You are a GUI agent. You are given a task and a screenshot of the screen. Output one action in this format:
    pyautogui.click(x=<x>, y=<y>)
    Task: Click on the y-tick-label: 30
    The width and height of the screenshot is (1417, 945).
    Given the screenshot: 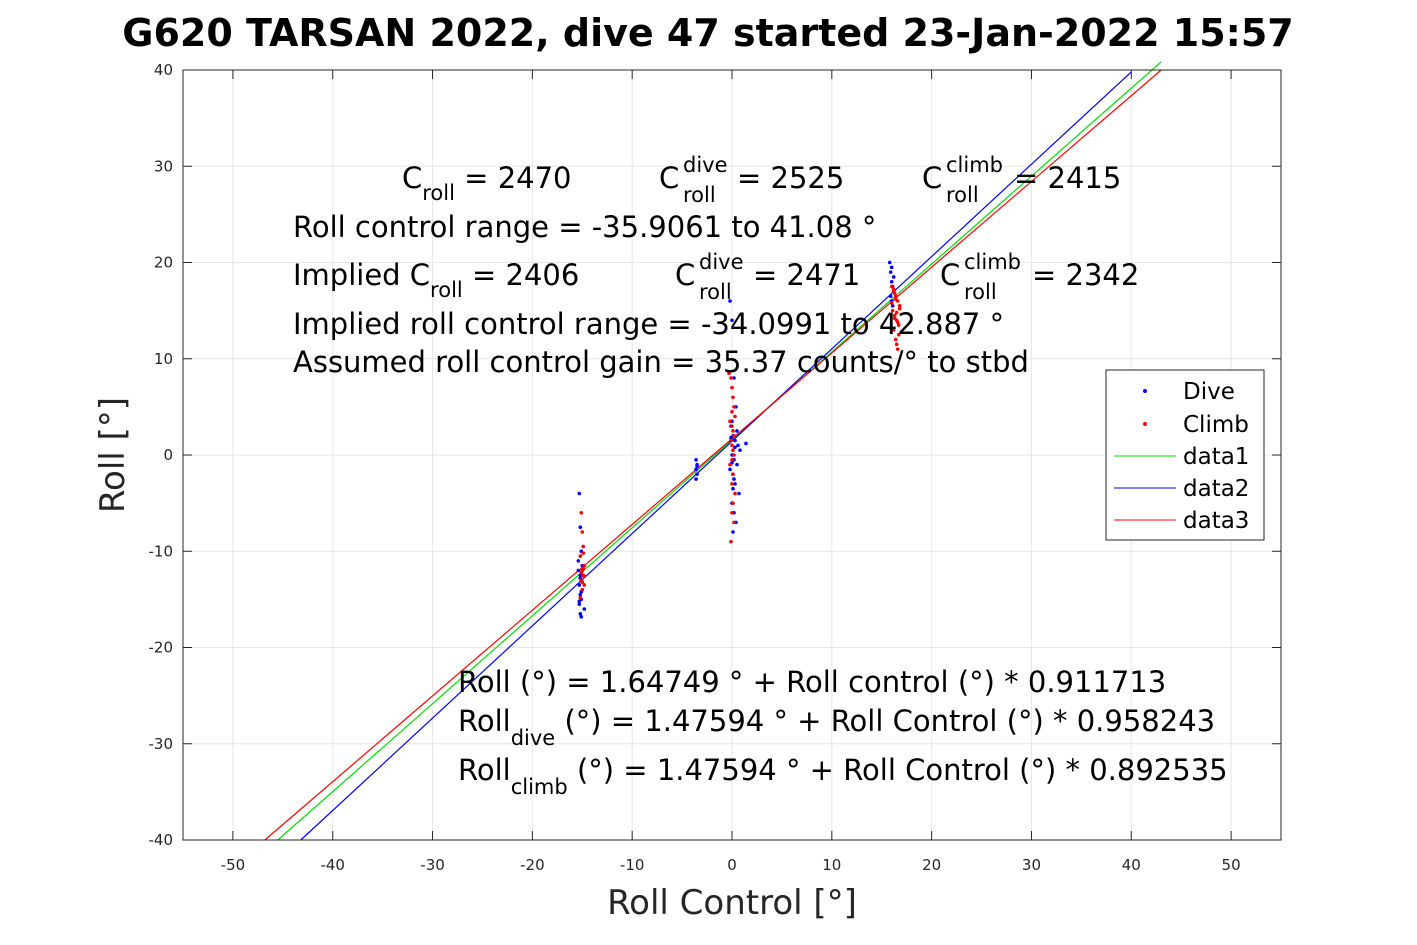 What is the action you would take?
    pyautogui.click(x=163, y=166)
    